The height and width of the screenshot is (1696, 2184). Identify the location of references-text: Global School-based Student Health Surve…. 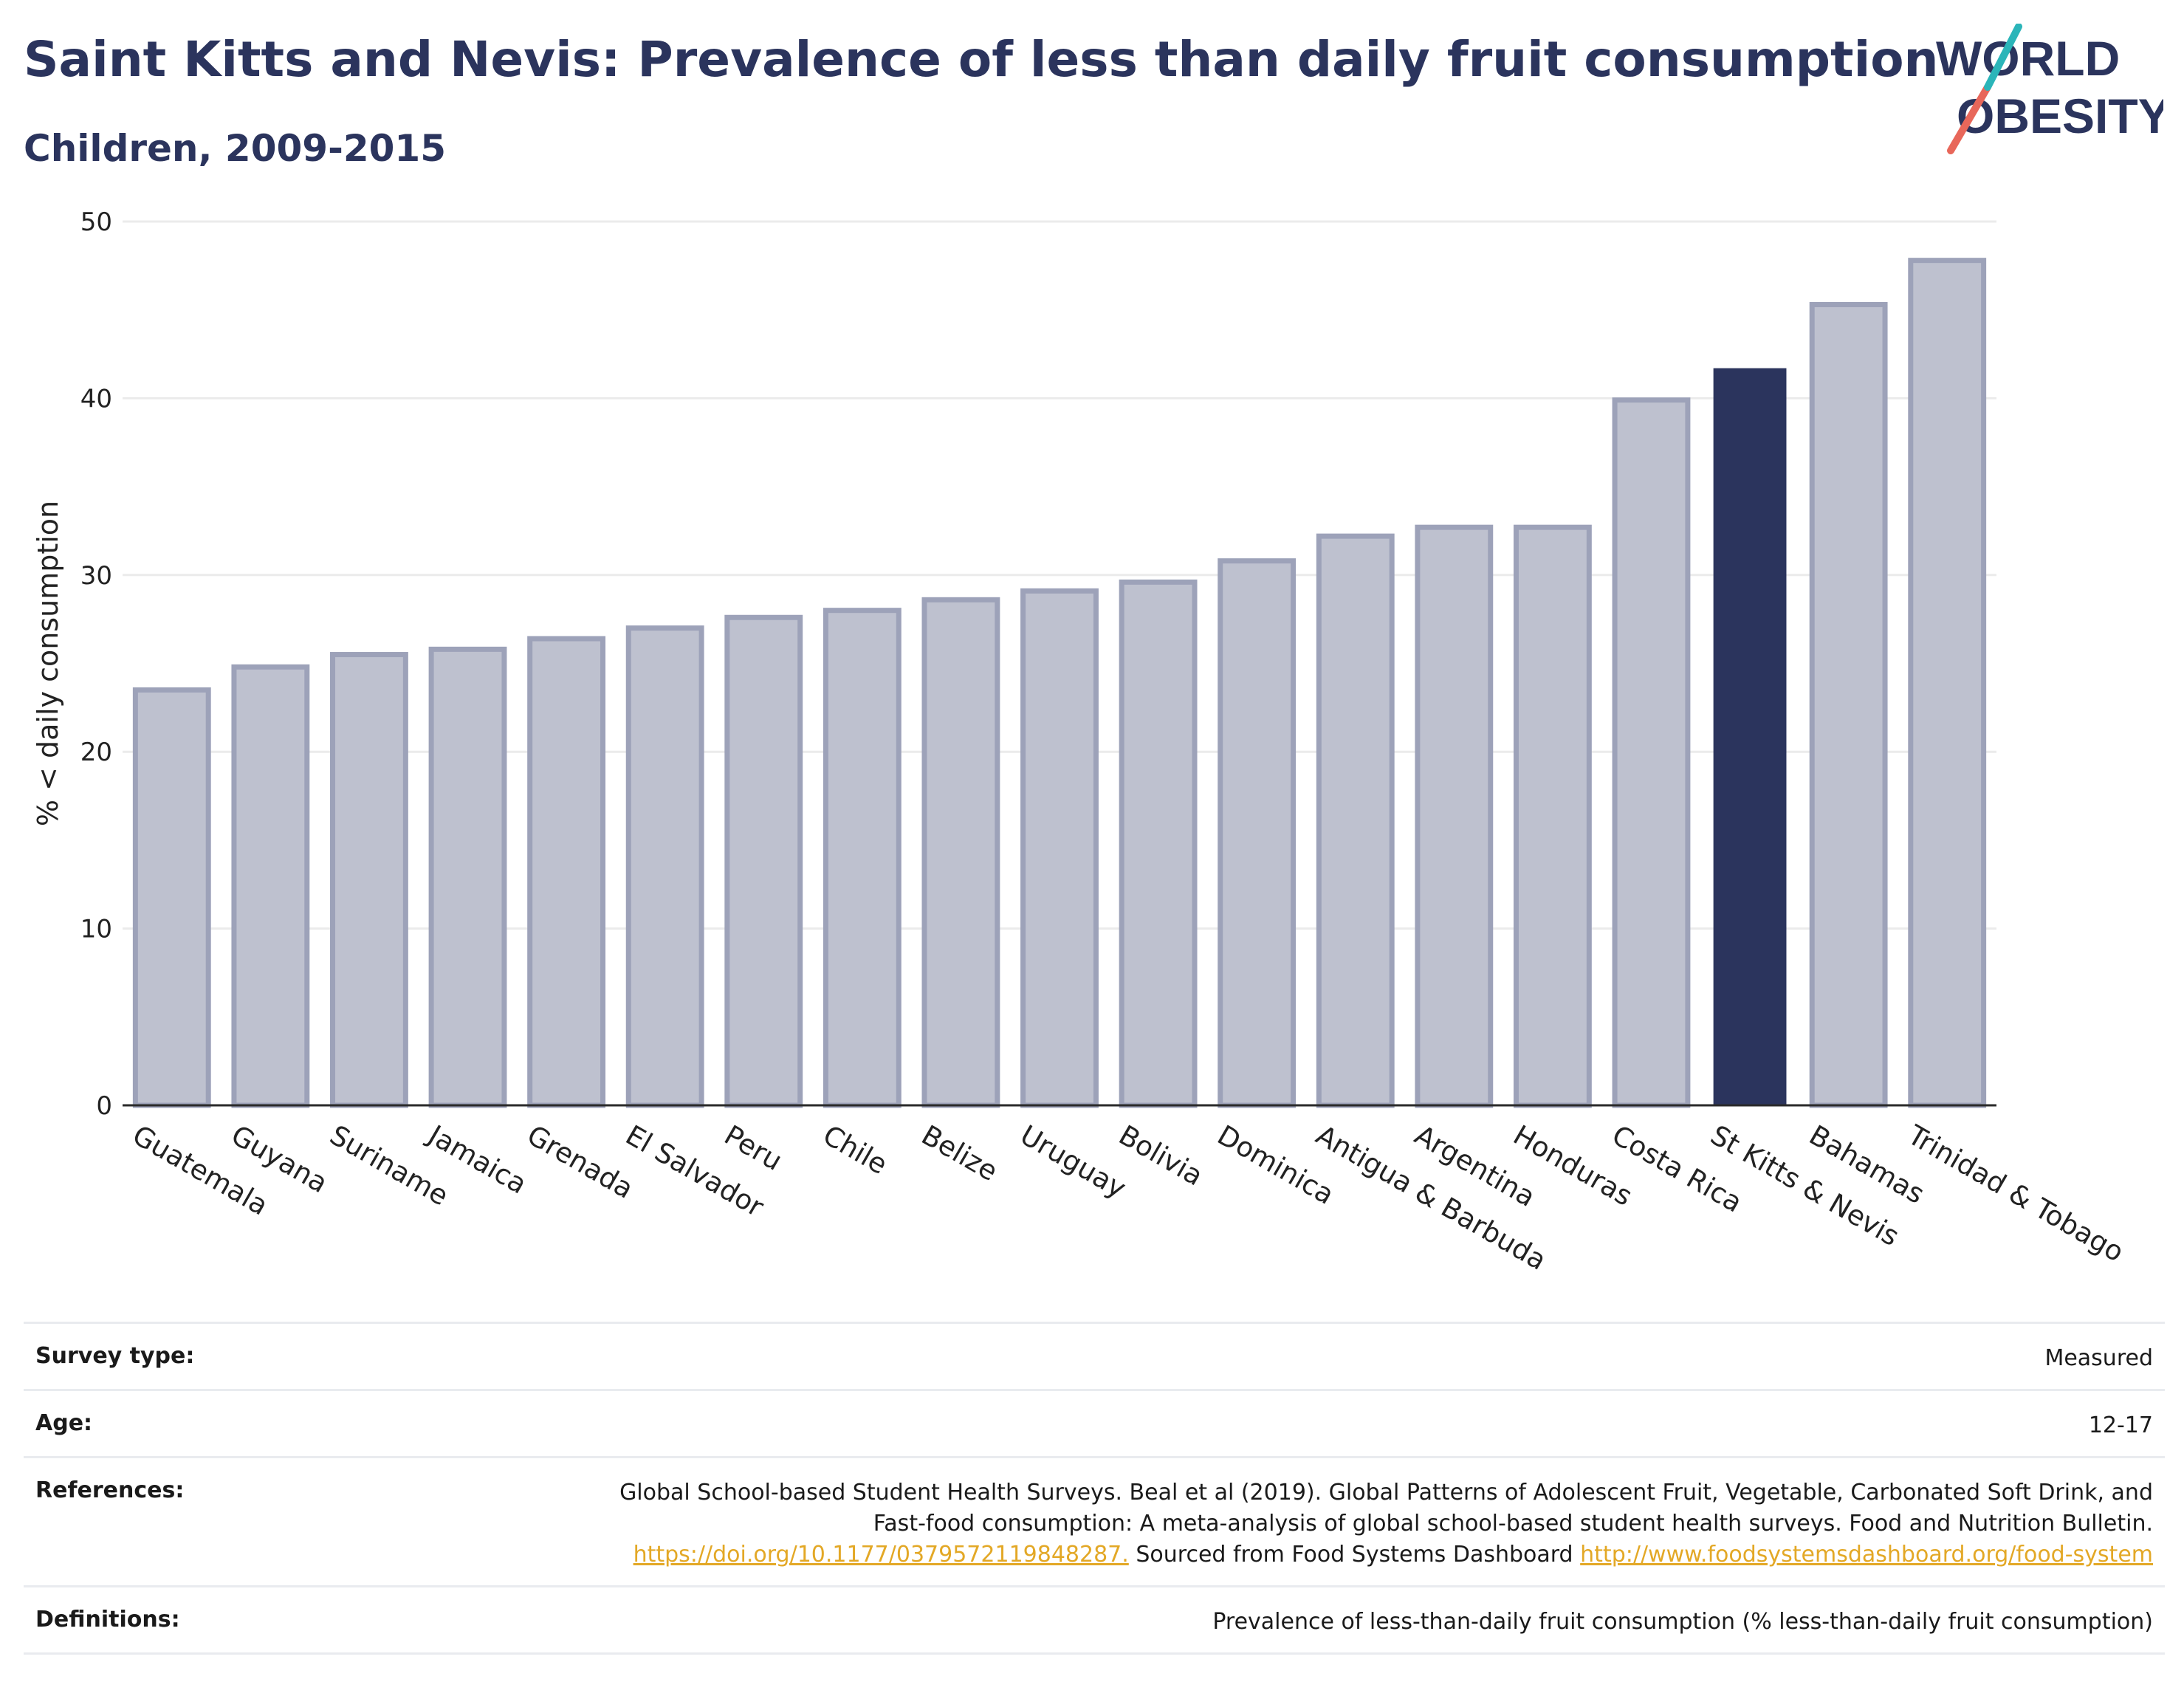
(1386, 1509).